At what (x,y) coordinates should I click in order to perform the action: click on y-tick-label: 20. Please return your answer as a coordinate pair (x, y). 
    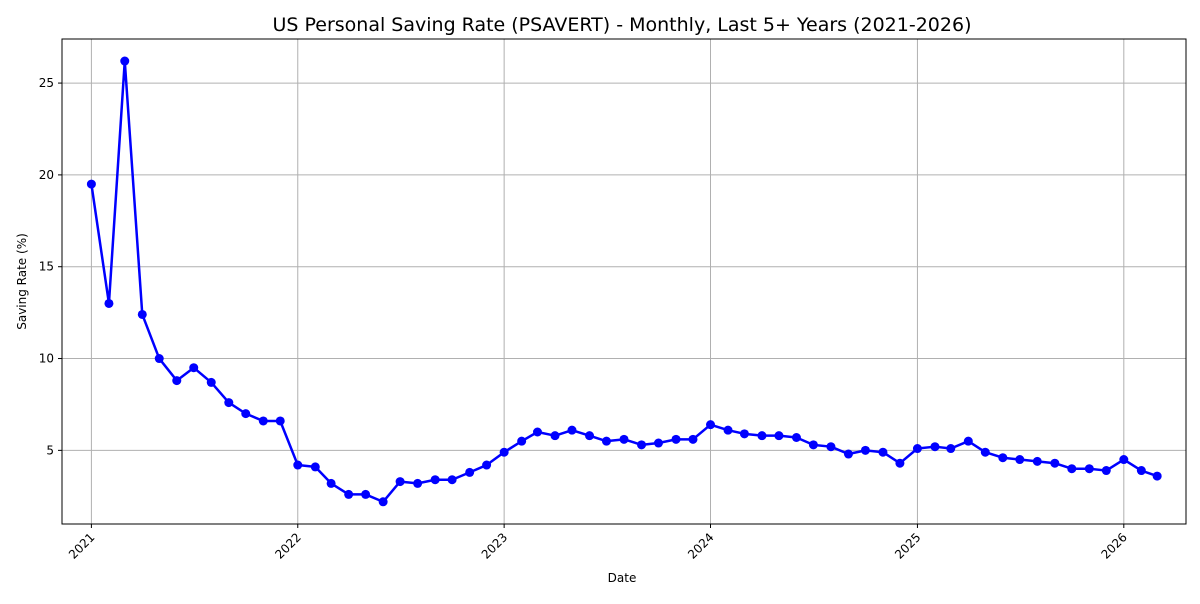
    Looking at the image, I should click on (46, 175).